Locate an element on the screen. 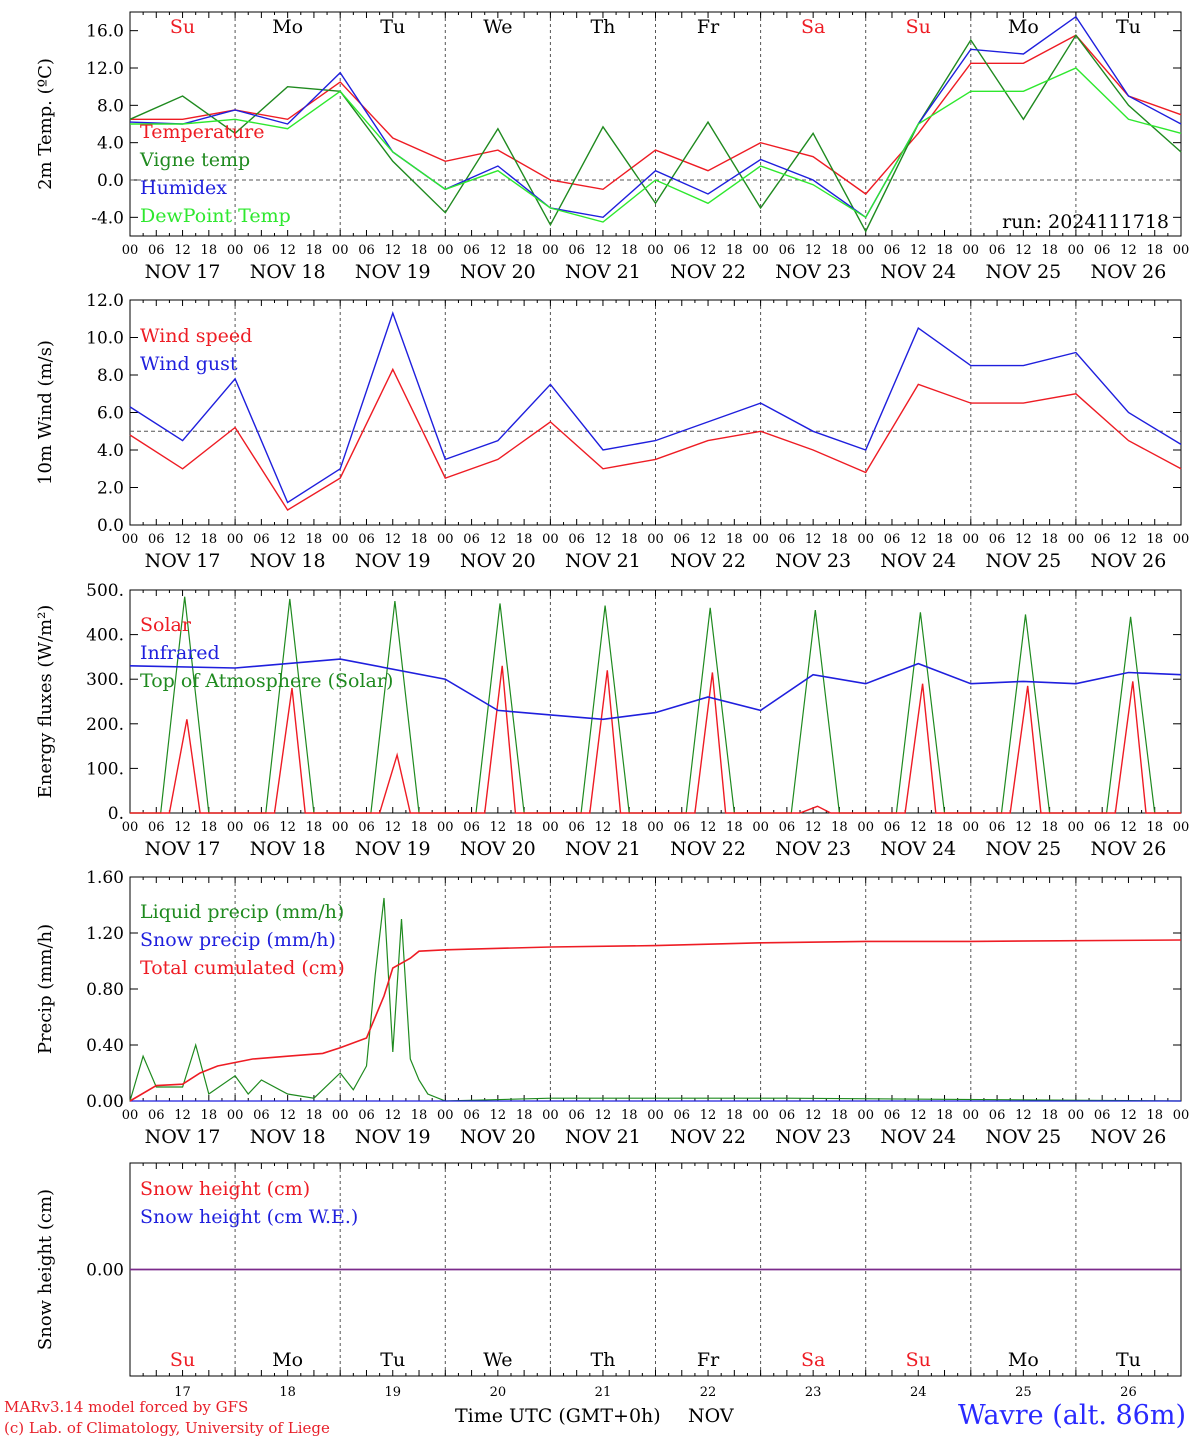 This screenshot has width=1194, height=1440. legend-wind-speed: Wind speed is located at coordinates (196, 336).